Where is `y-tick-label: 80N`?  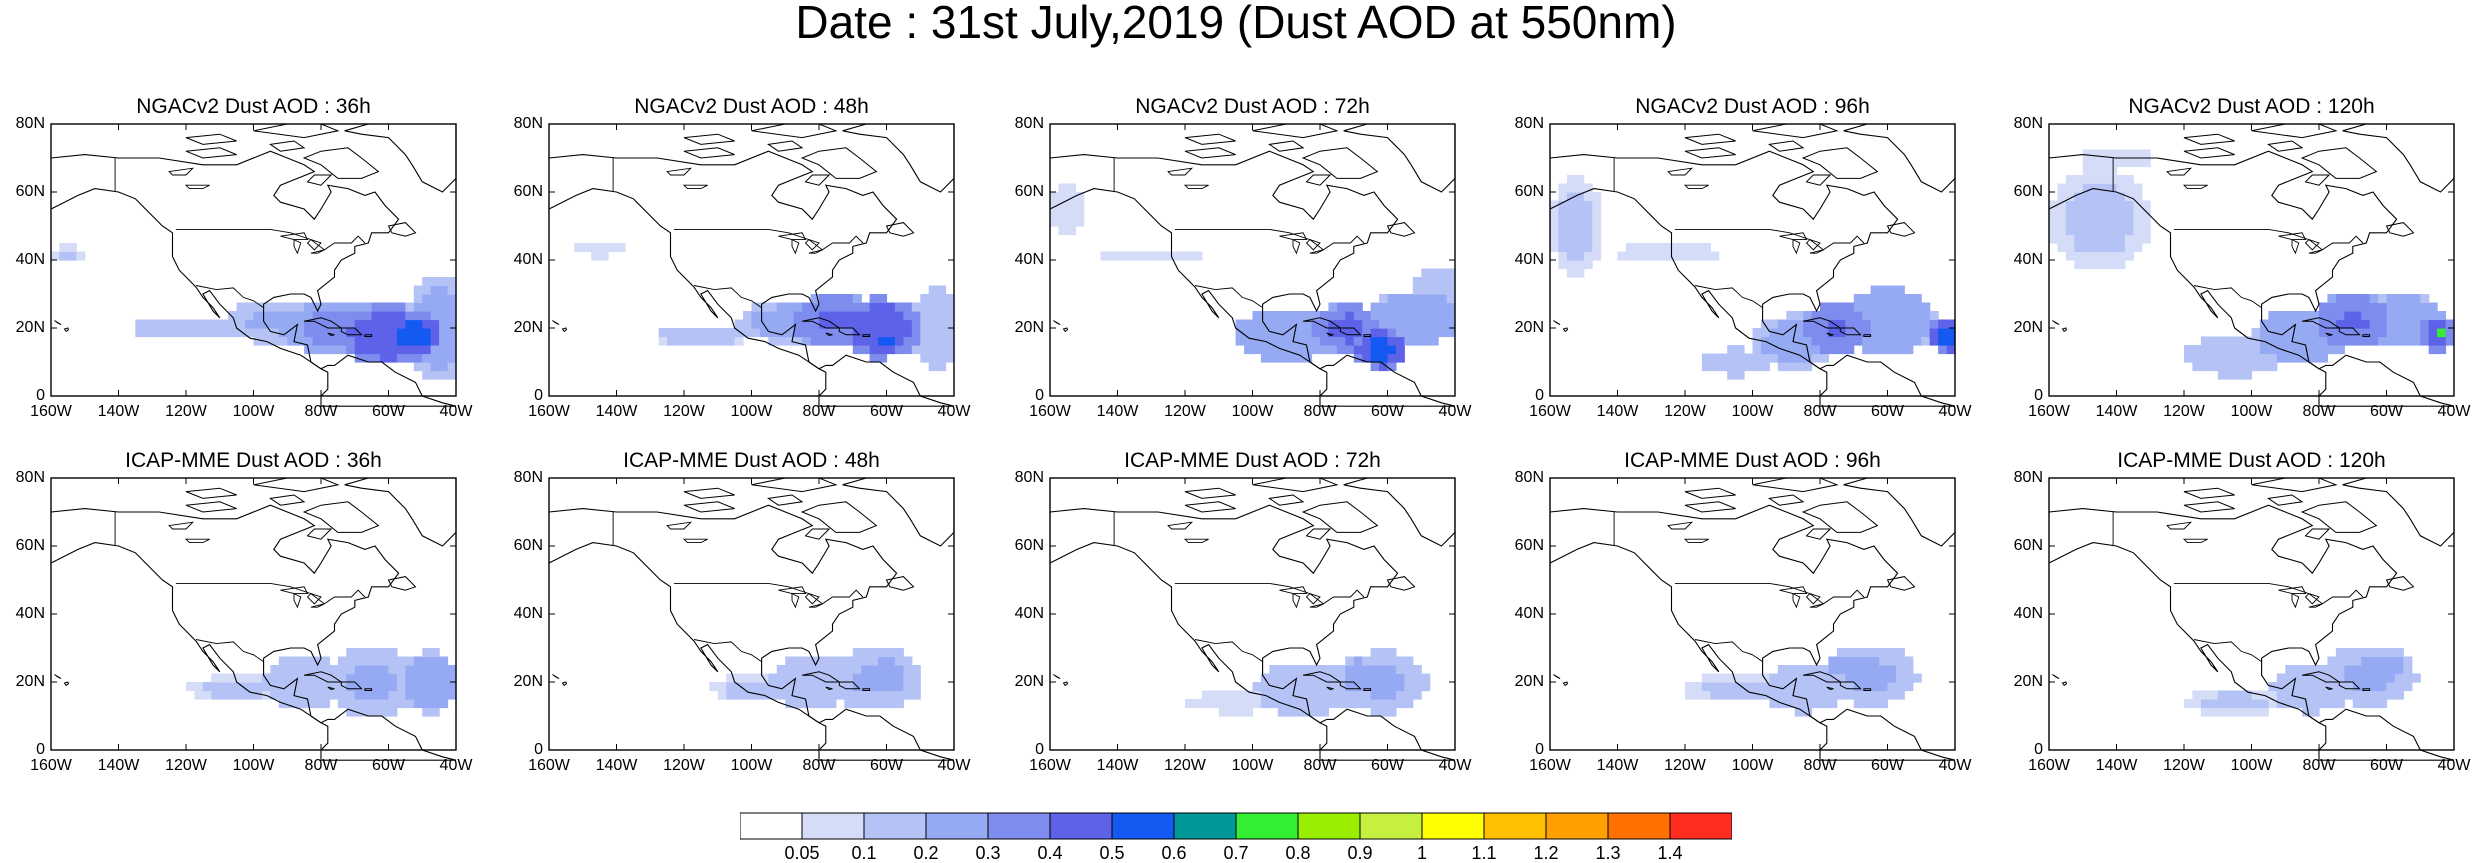 y-tick-label: 80N is located at coordinates (2028, 477).